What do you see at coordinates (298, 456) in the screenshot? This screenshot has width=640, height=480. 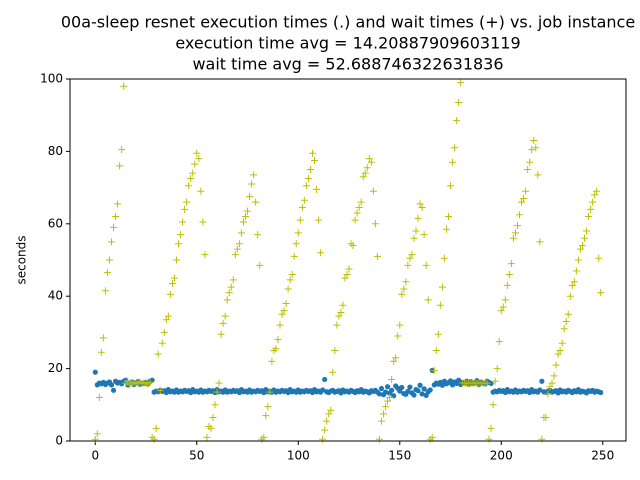 I see `x-tick-label: 100` at bounding box center [298, 456].